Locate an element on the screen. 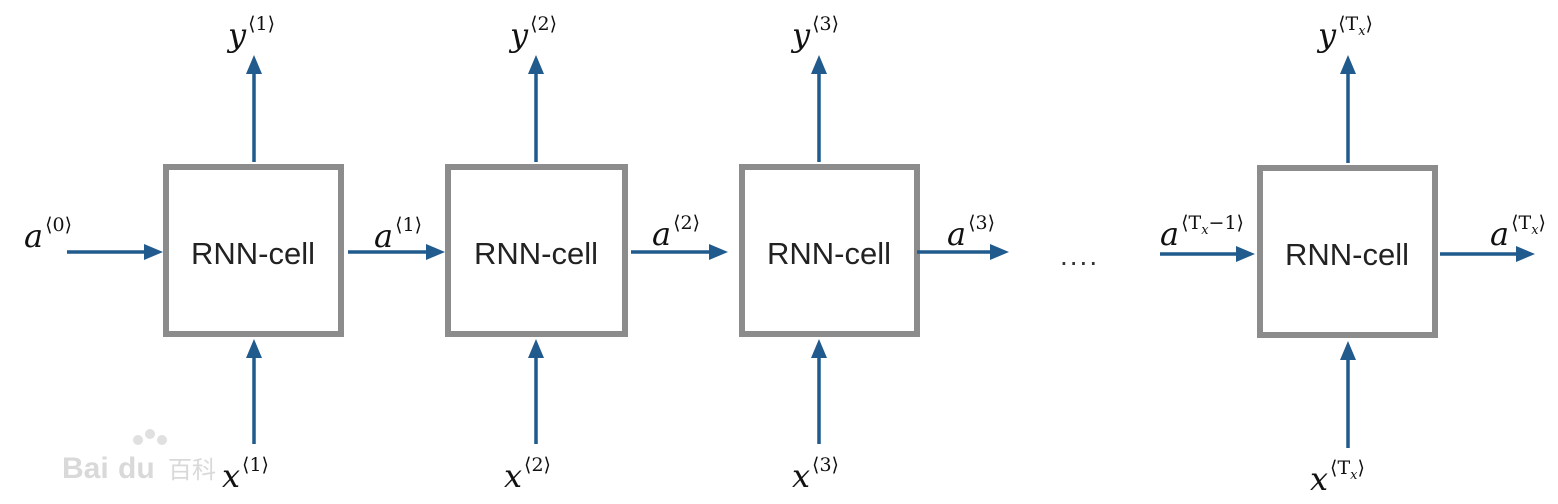  label-x3: x ⟨3⟩ is located at coordinates (815, 474).